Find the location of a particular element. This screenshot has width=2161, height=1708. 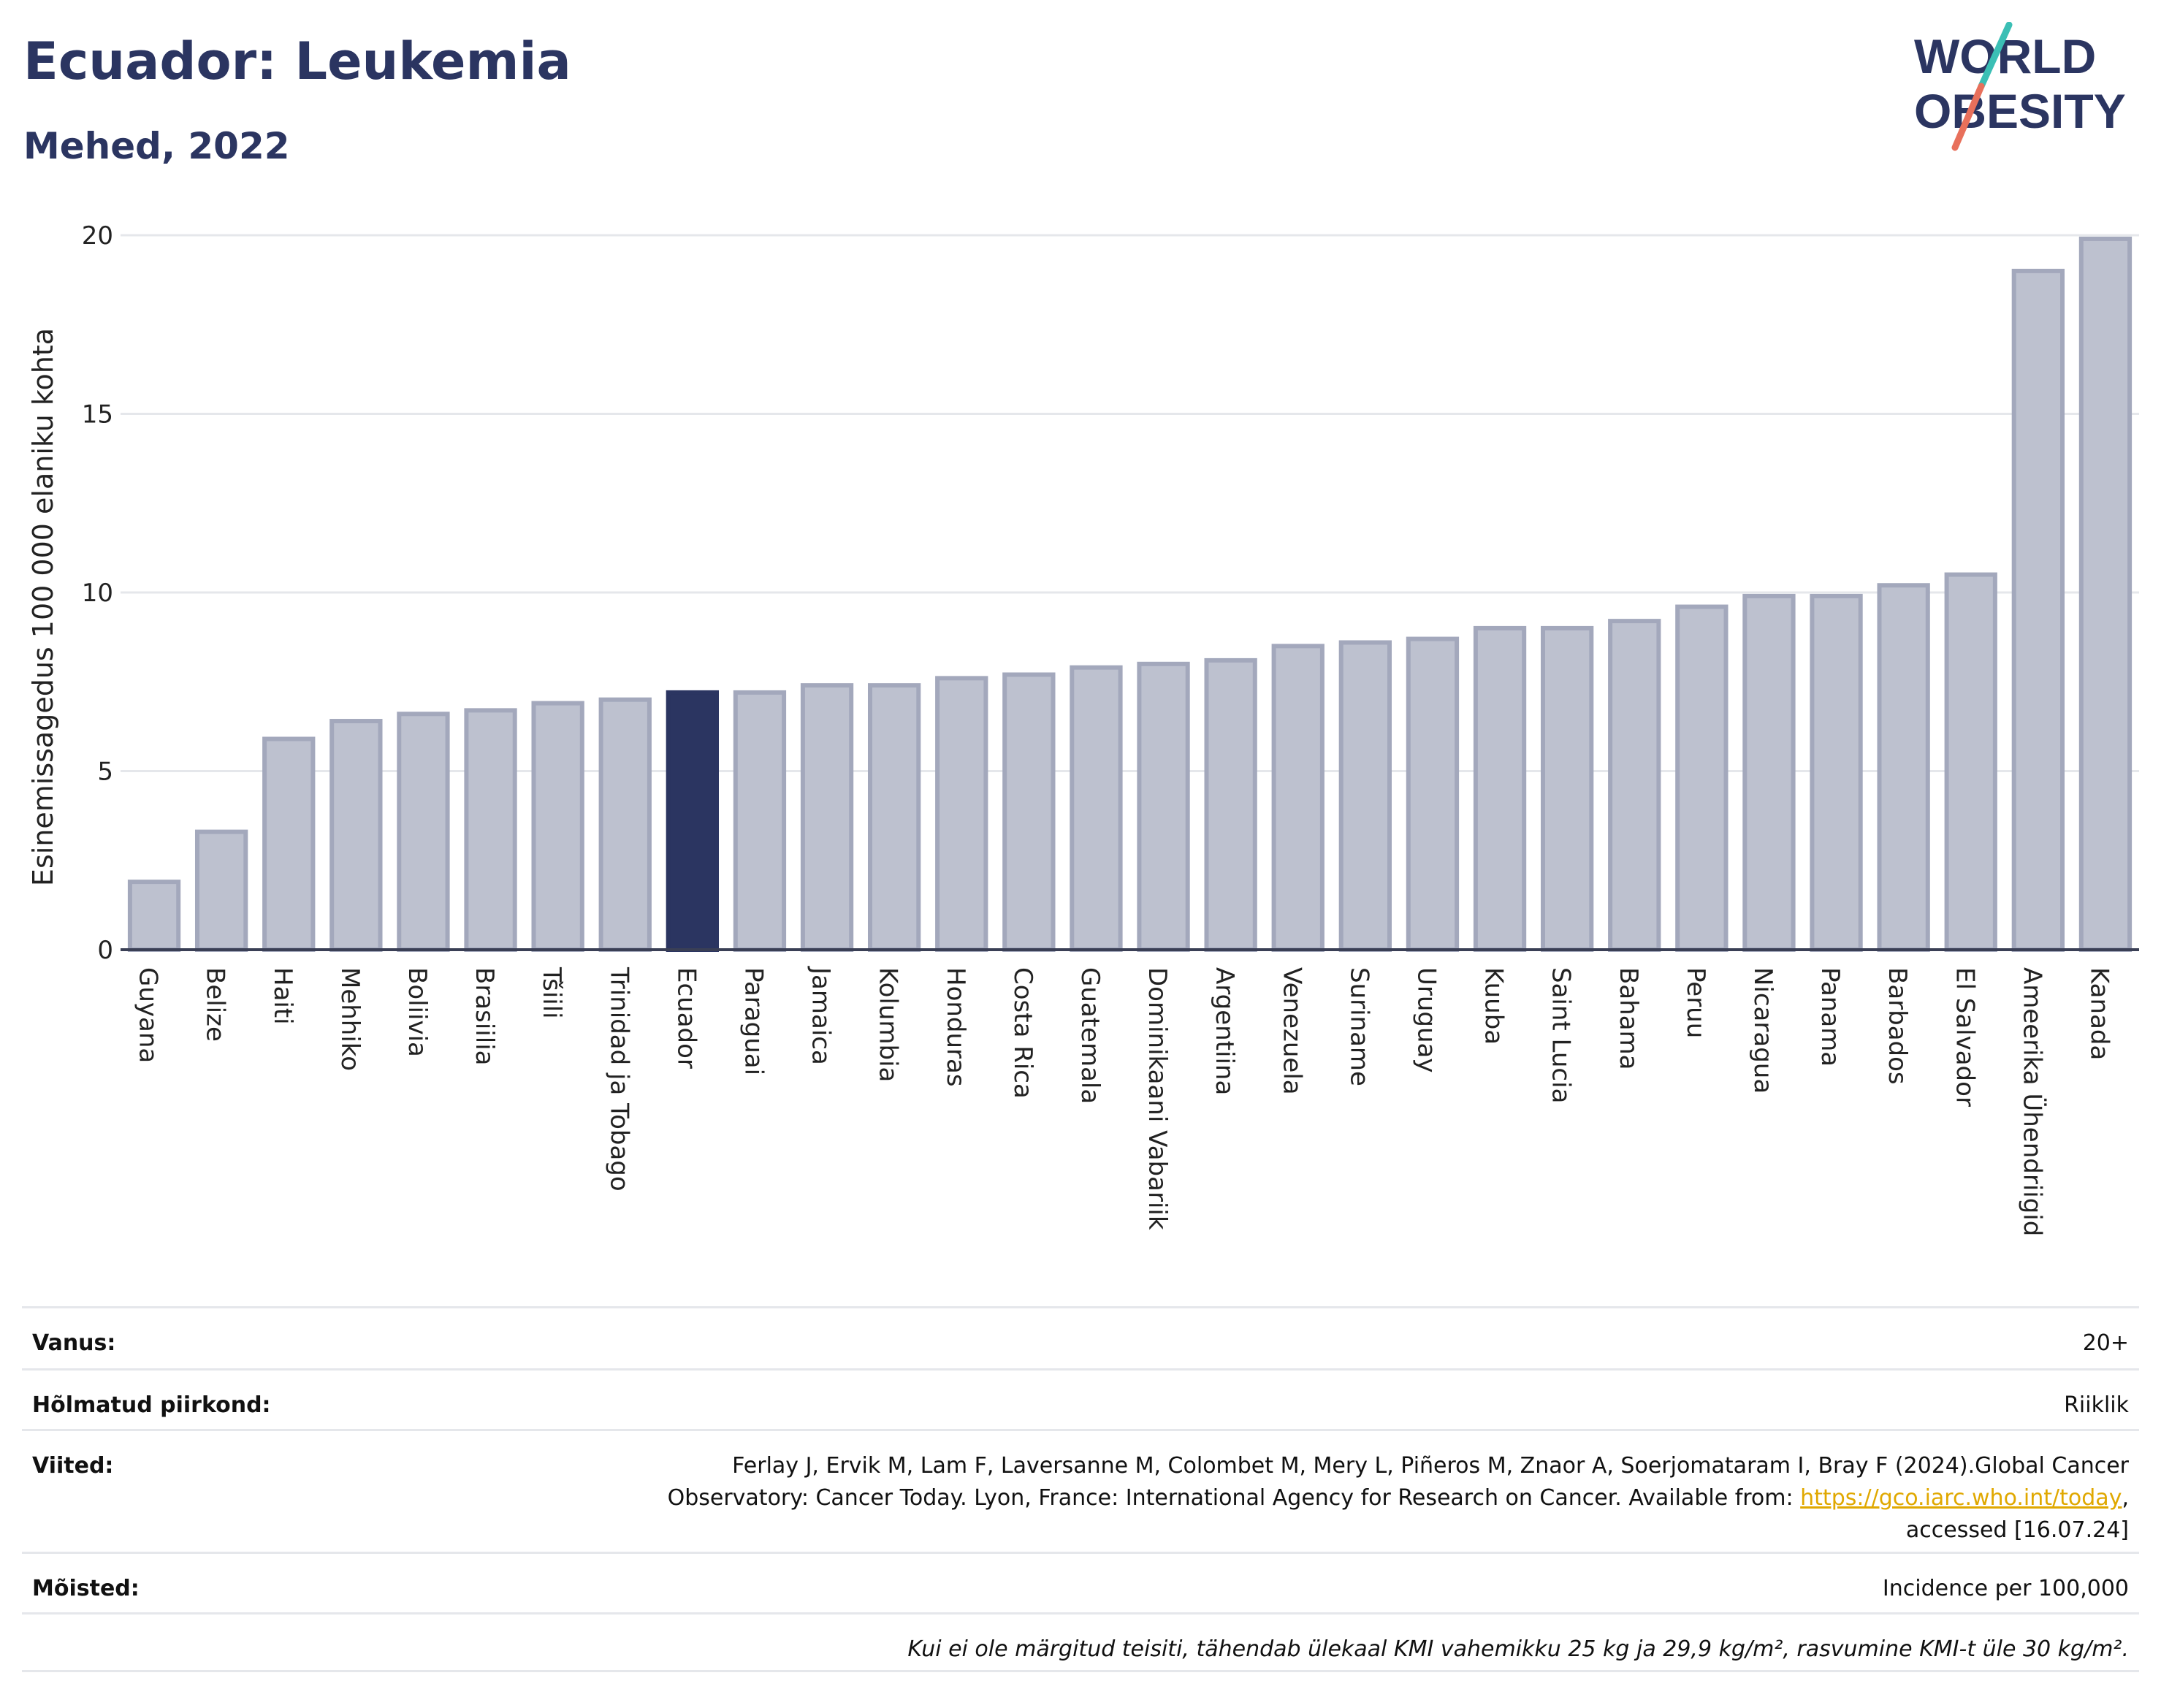

world-obesity-logo: WORLD OBESITY is located at coordinates (2020, 86).